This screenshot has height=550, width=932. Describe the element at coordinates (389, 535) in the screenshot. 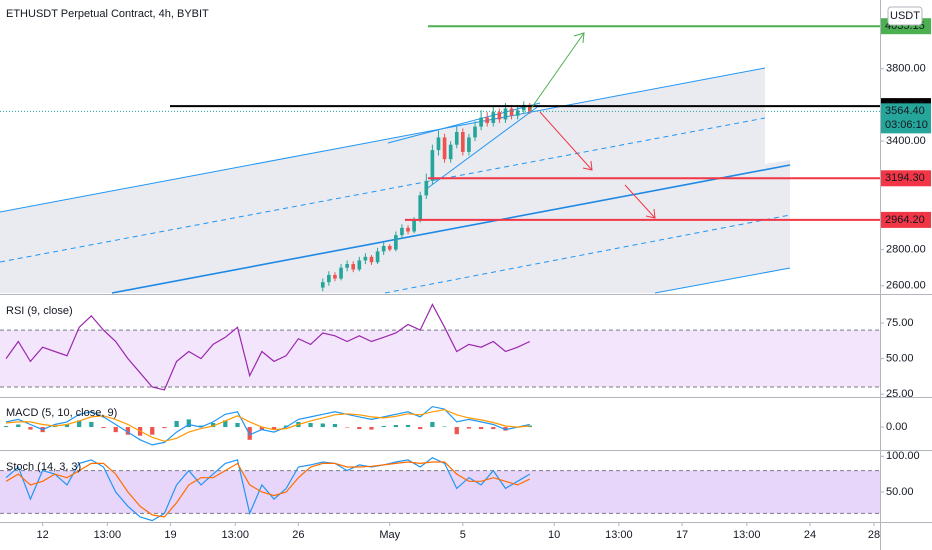

I see `x-tick-label: May` at that location.